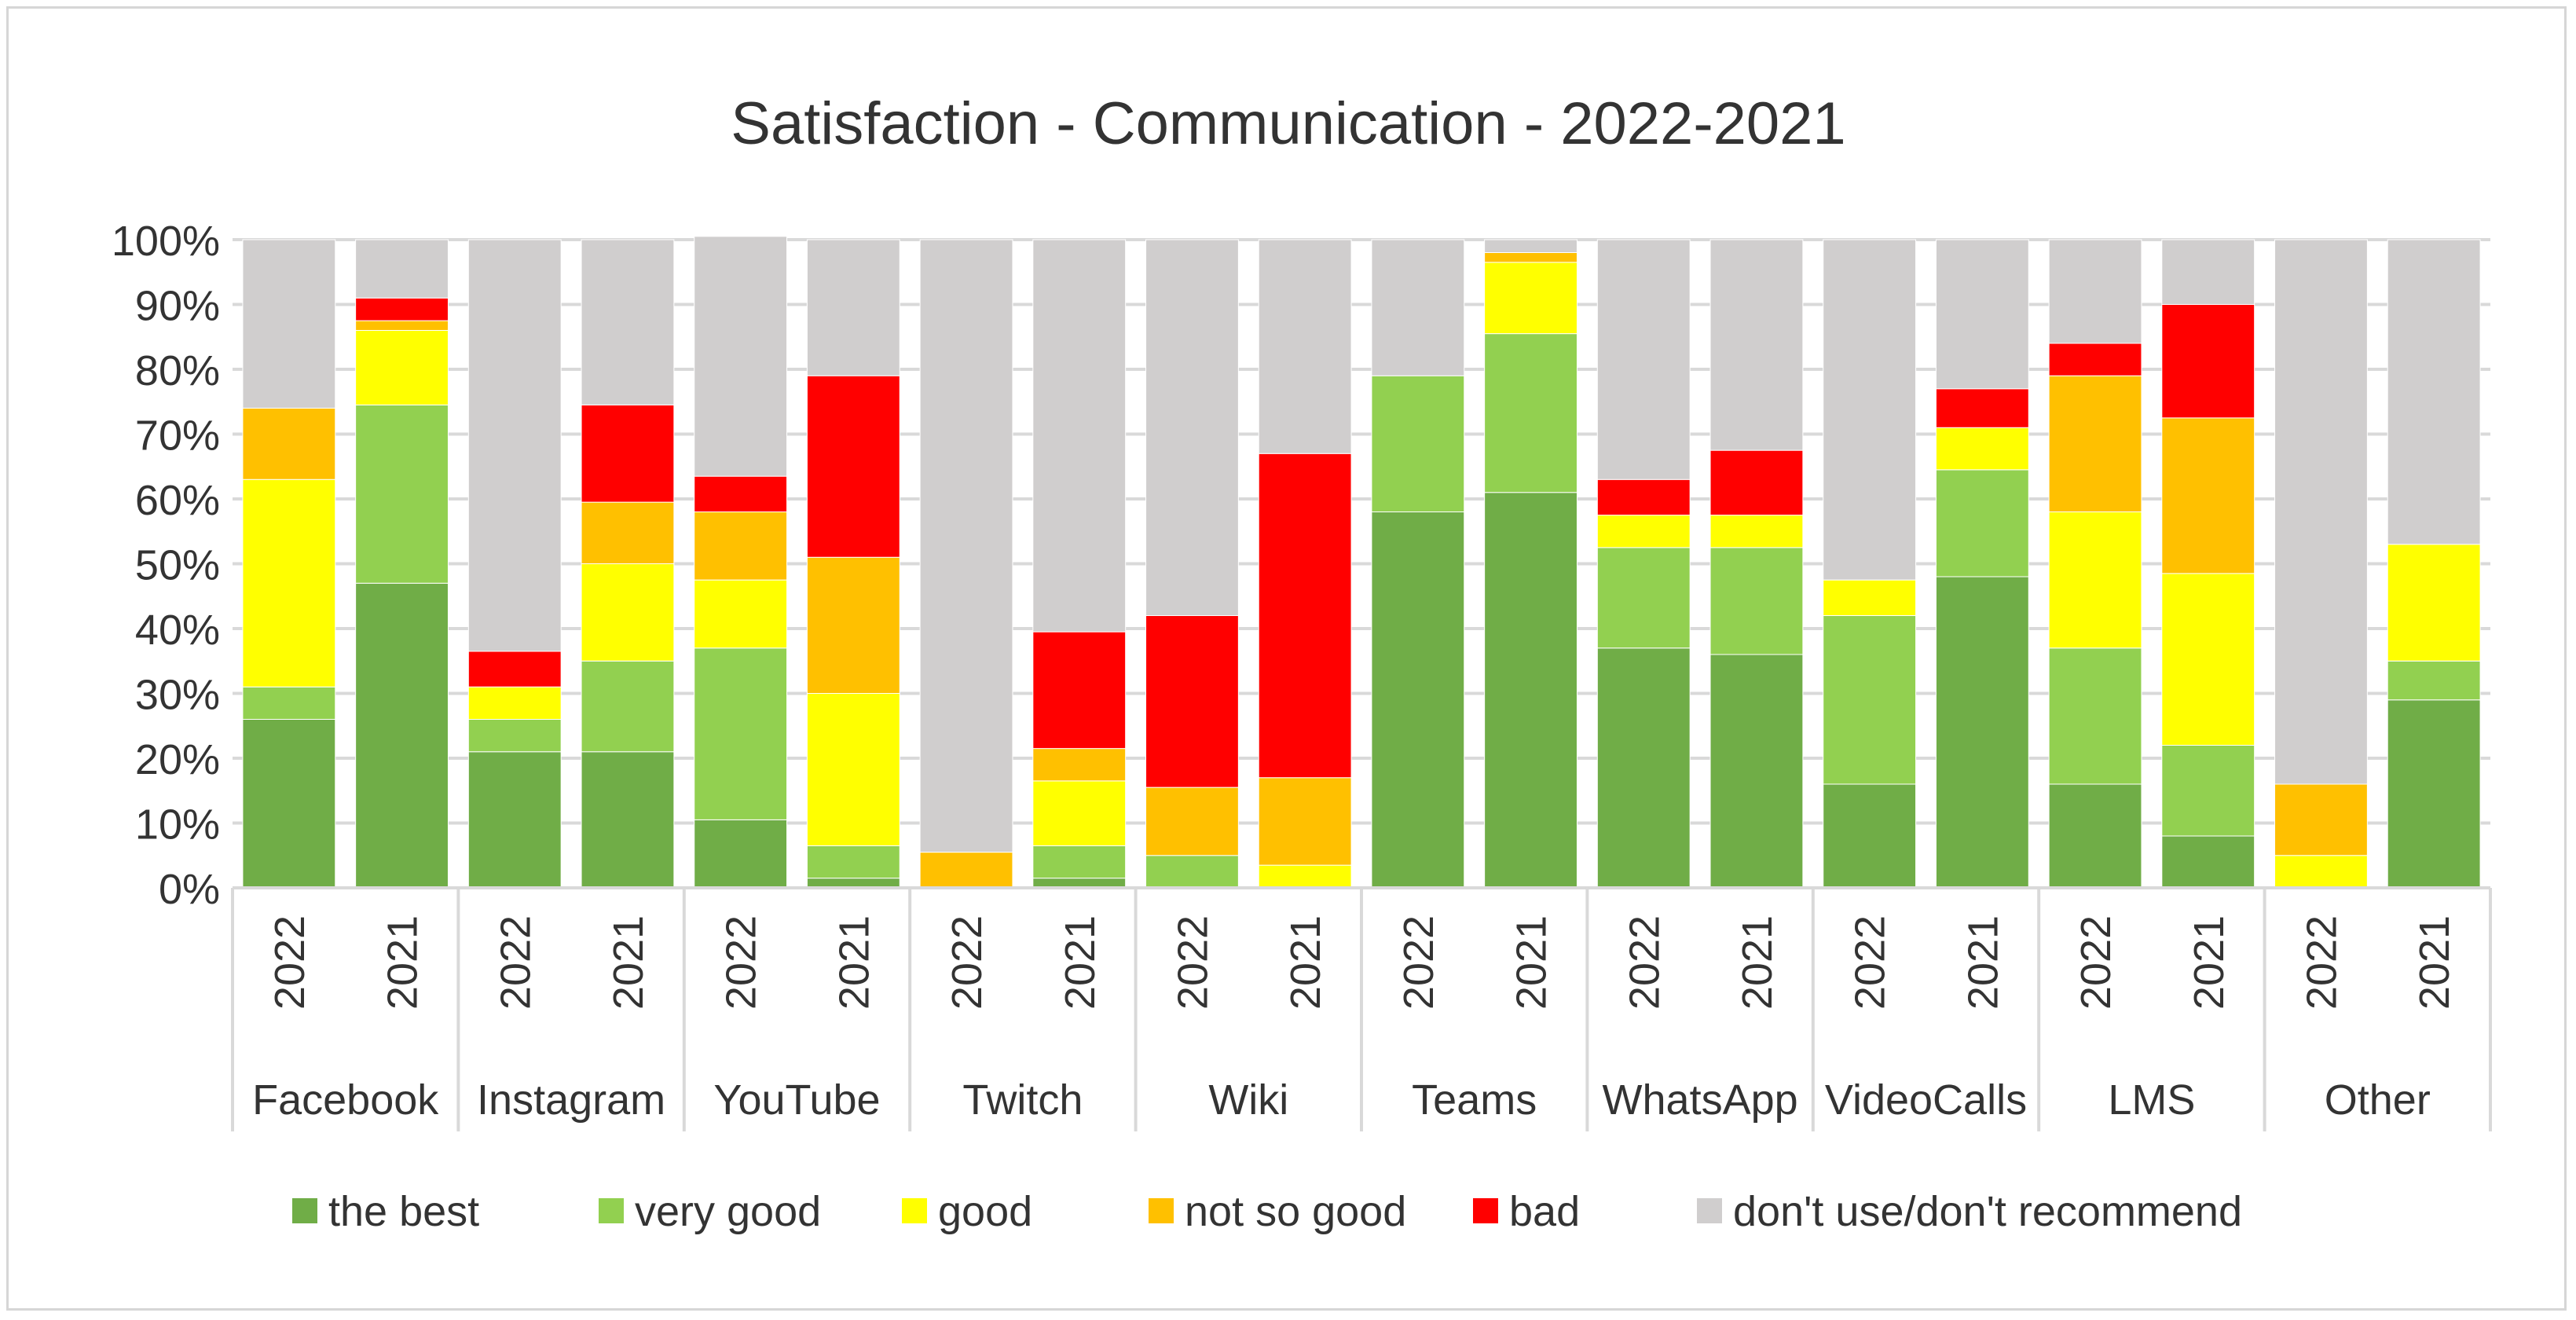  Describe the element at coordinates (1295, 1211) in the screenshot. I see `legend-label: not so good` at that location.